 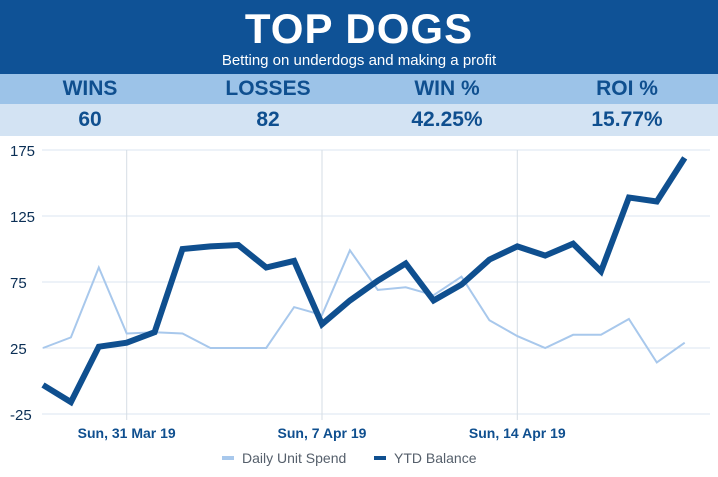 I want to click on x-tick-label: Sun, 14 Apr 19, so click(x=517, y=433).